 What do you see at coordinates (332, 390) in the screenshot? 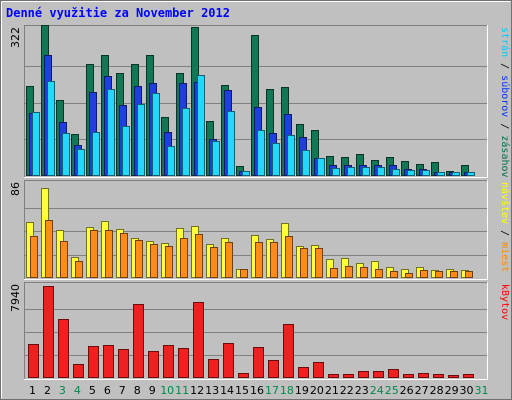
I see `x-tick-label-21: 21` at bounding box center [332, 390].